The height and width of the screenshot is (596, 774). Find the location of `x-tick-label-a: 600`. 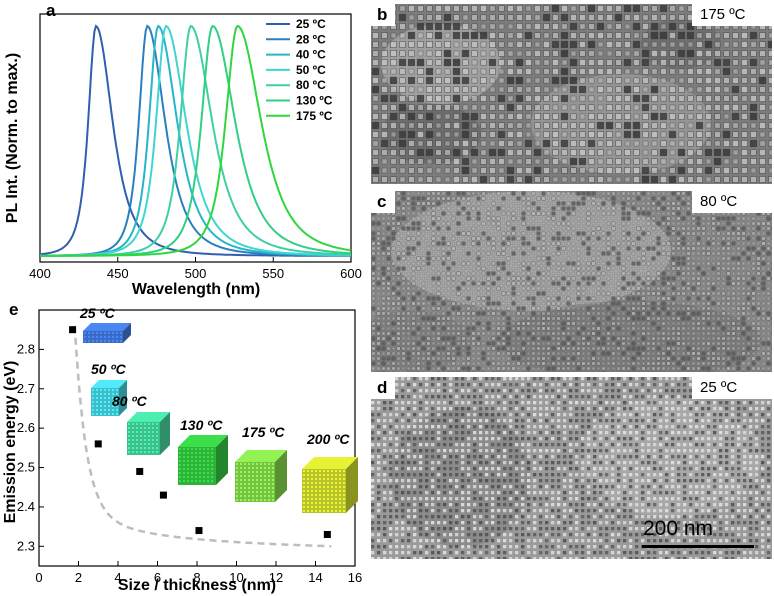

x-tick-label-a: 600 is located at coordinates (351, 273).